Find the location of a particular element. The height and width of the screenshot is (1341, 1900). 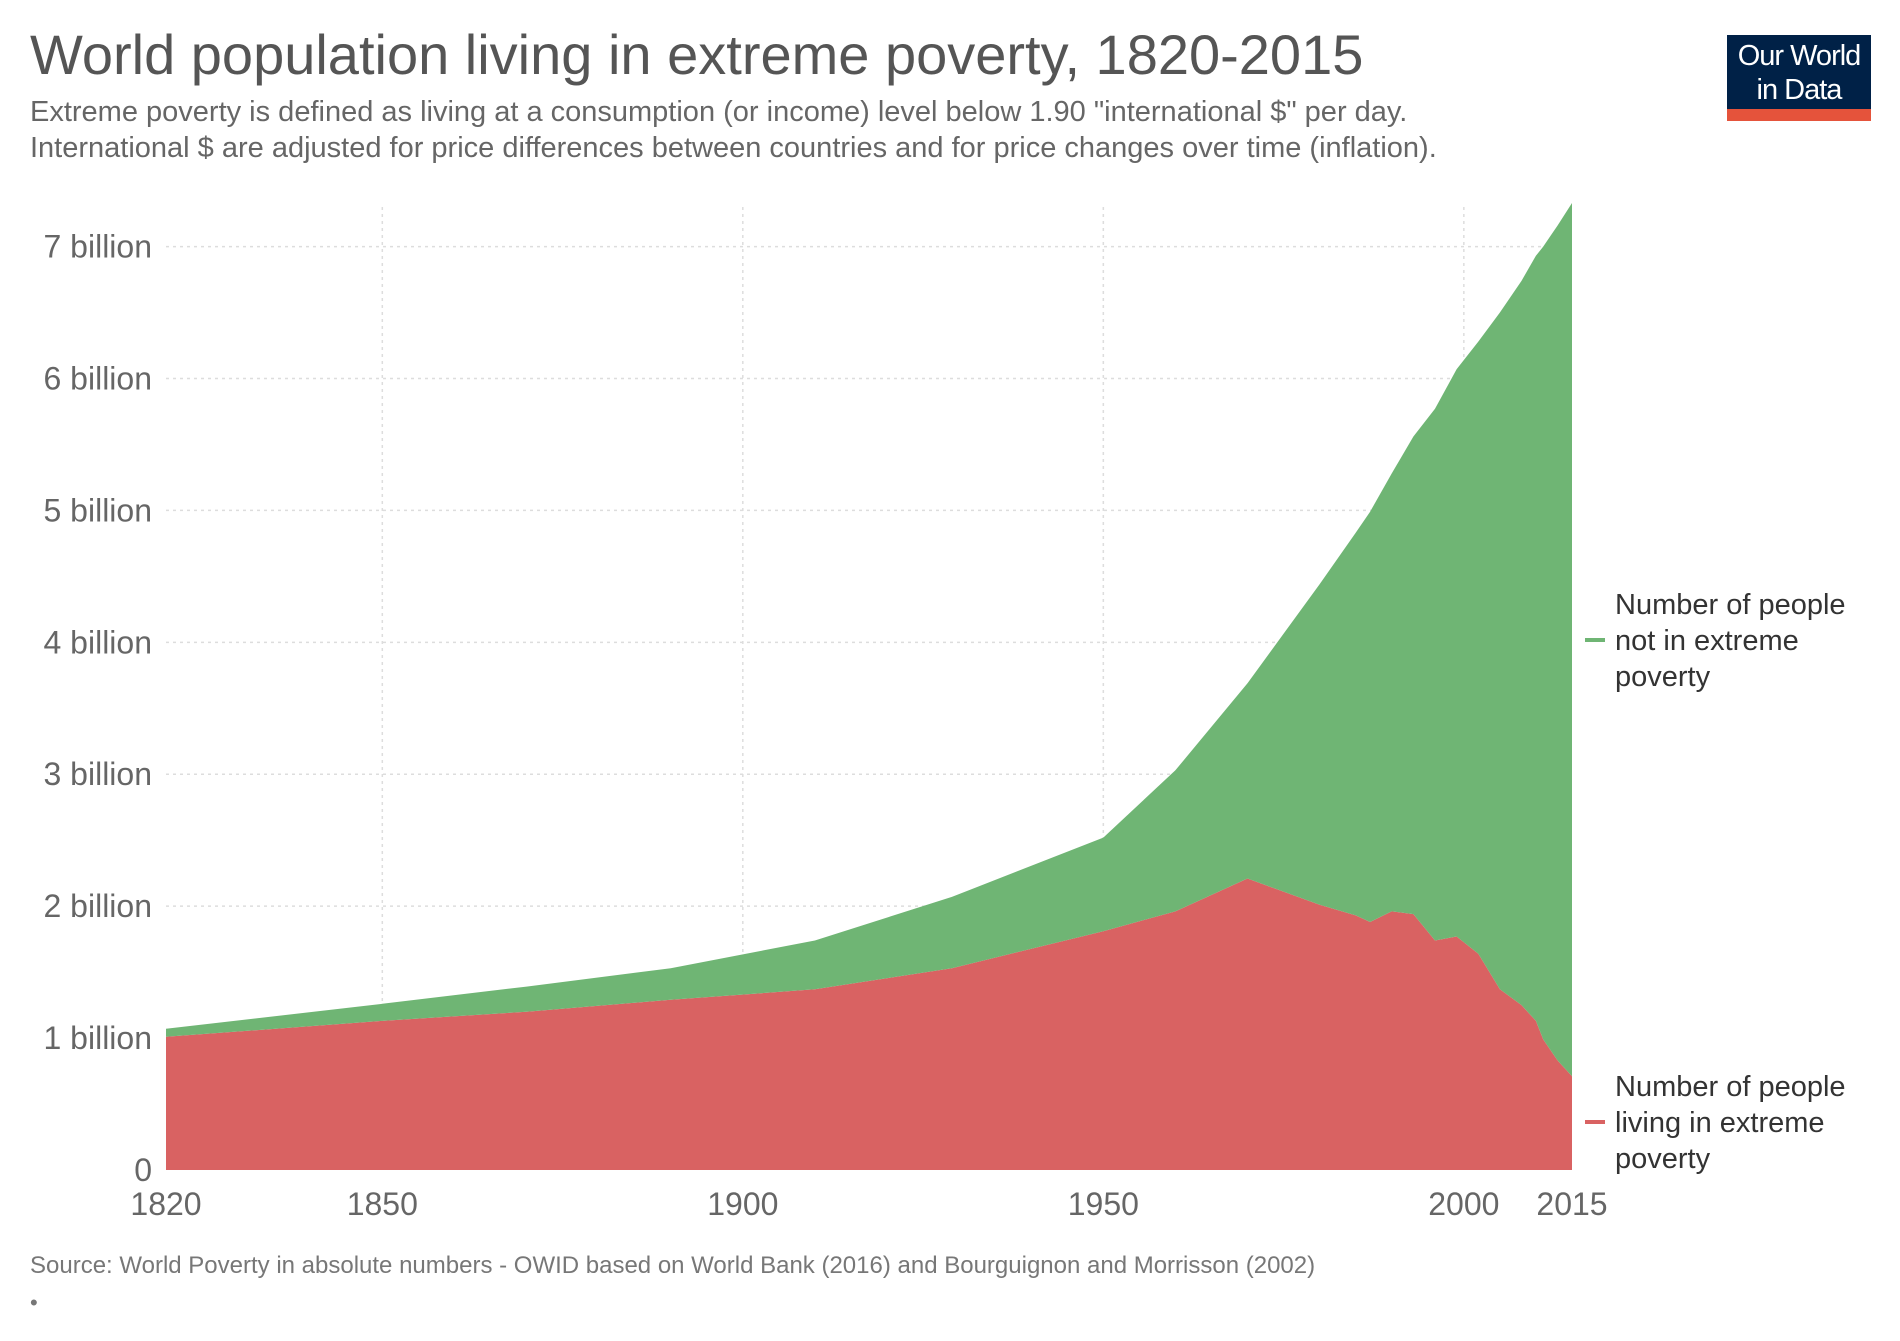

x-tick-label: 1850 is located at coordinates (382, 1204).